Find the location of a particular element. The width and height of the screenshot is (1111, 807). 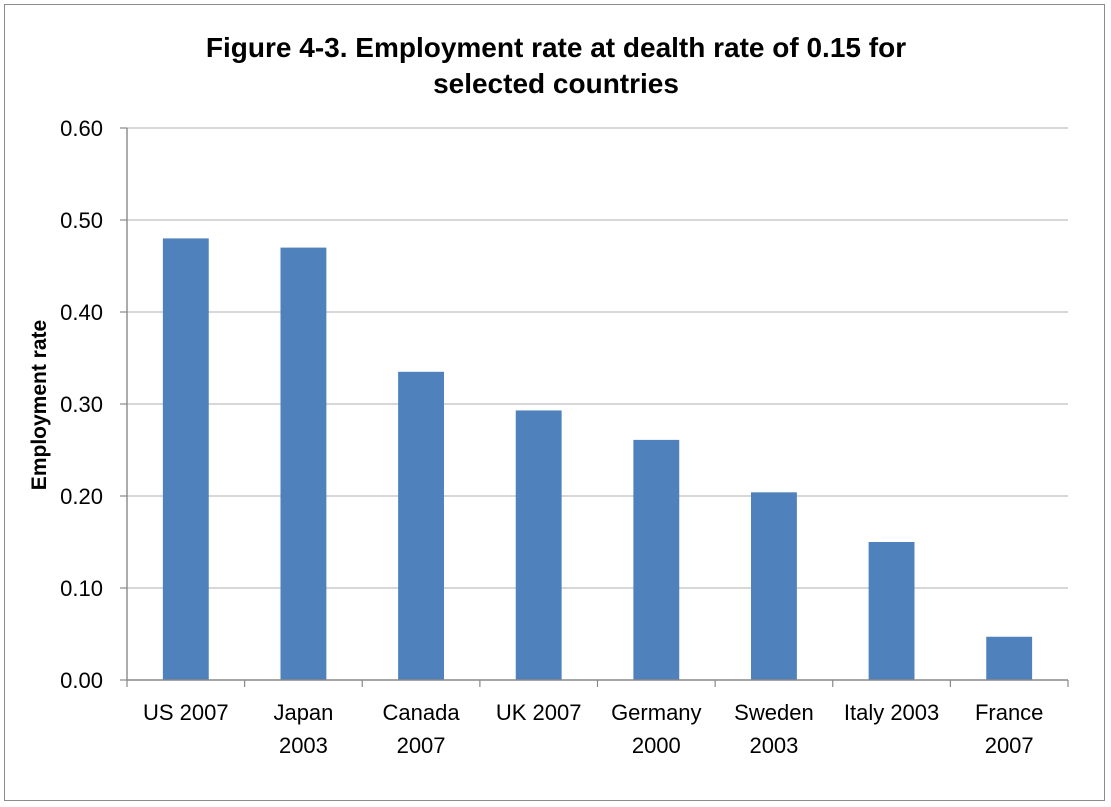

x-tick-label: 2000 is located at coordinates (656, 745).